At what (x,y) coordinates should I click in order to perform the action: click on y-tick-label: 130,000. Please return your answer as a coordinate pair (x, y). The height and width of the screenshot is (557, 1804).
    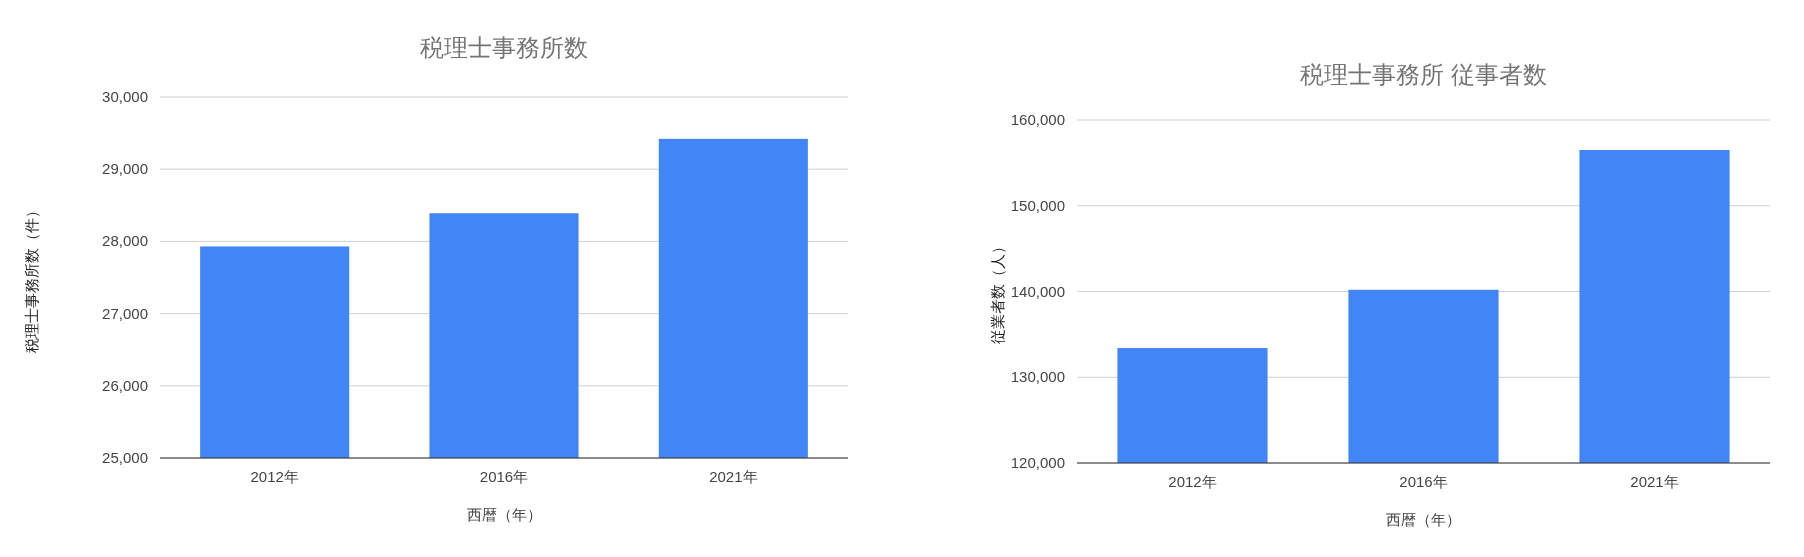
    Looking at the image, I should click on (1037, 377).